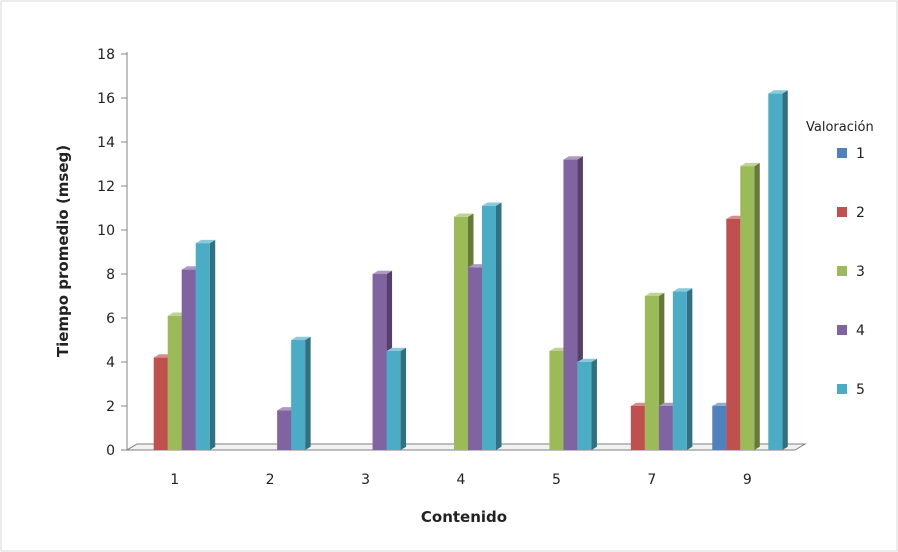 This screenshot has width=898, height=552. I want to click on legend-entry-label: 4, so click(860, 331).